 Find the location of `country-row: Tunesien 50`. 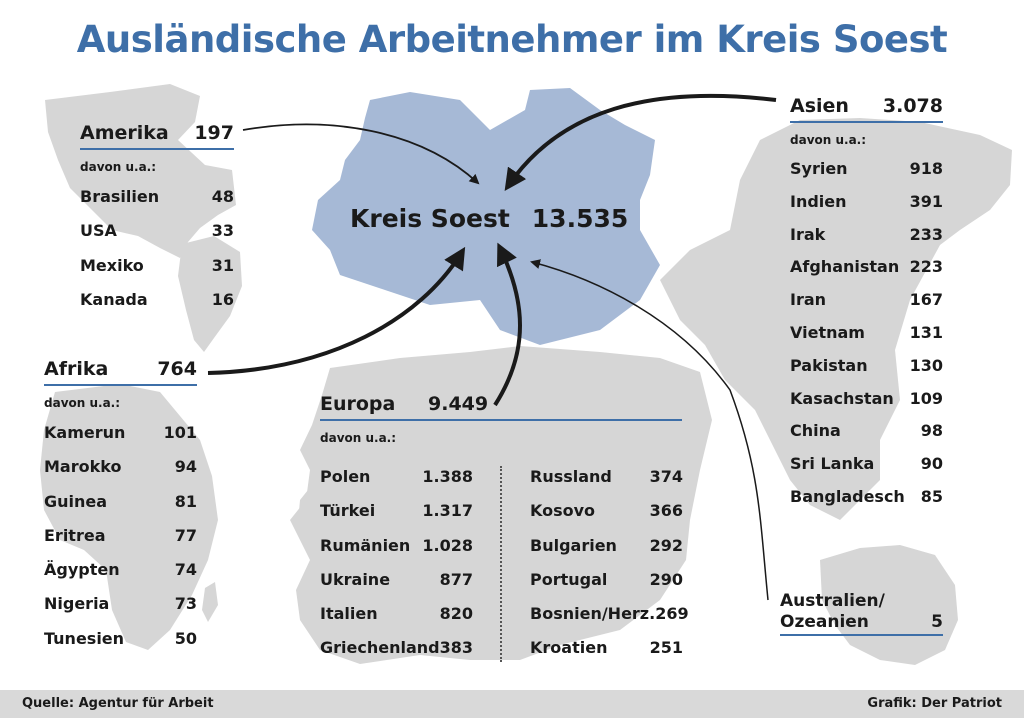

country-row: Tunesien 50 is located at coordinates (120, 639).